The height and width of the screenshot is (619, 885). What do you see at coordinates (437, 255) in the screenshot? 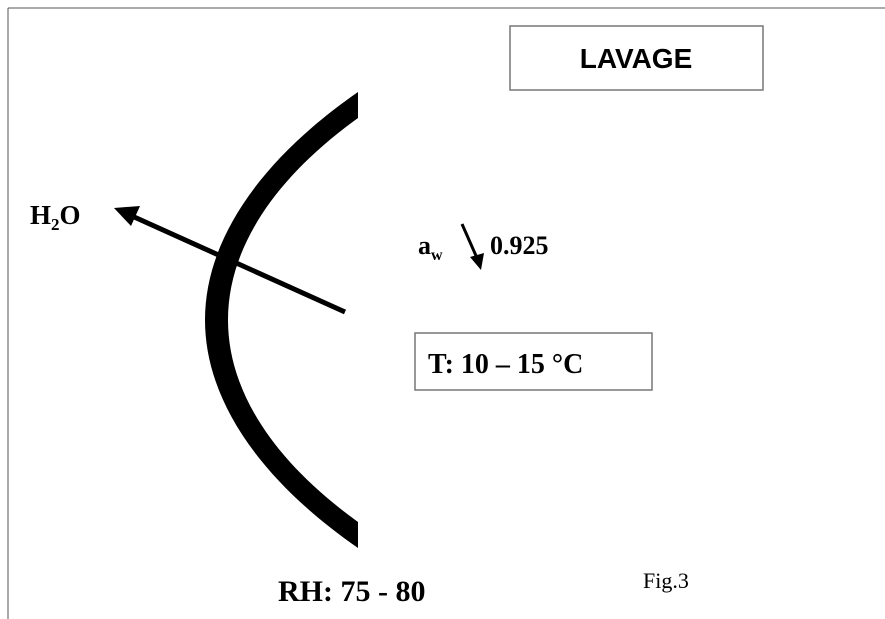
I see `activity-sub: w` at bounding box center [437, 255].